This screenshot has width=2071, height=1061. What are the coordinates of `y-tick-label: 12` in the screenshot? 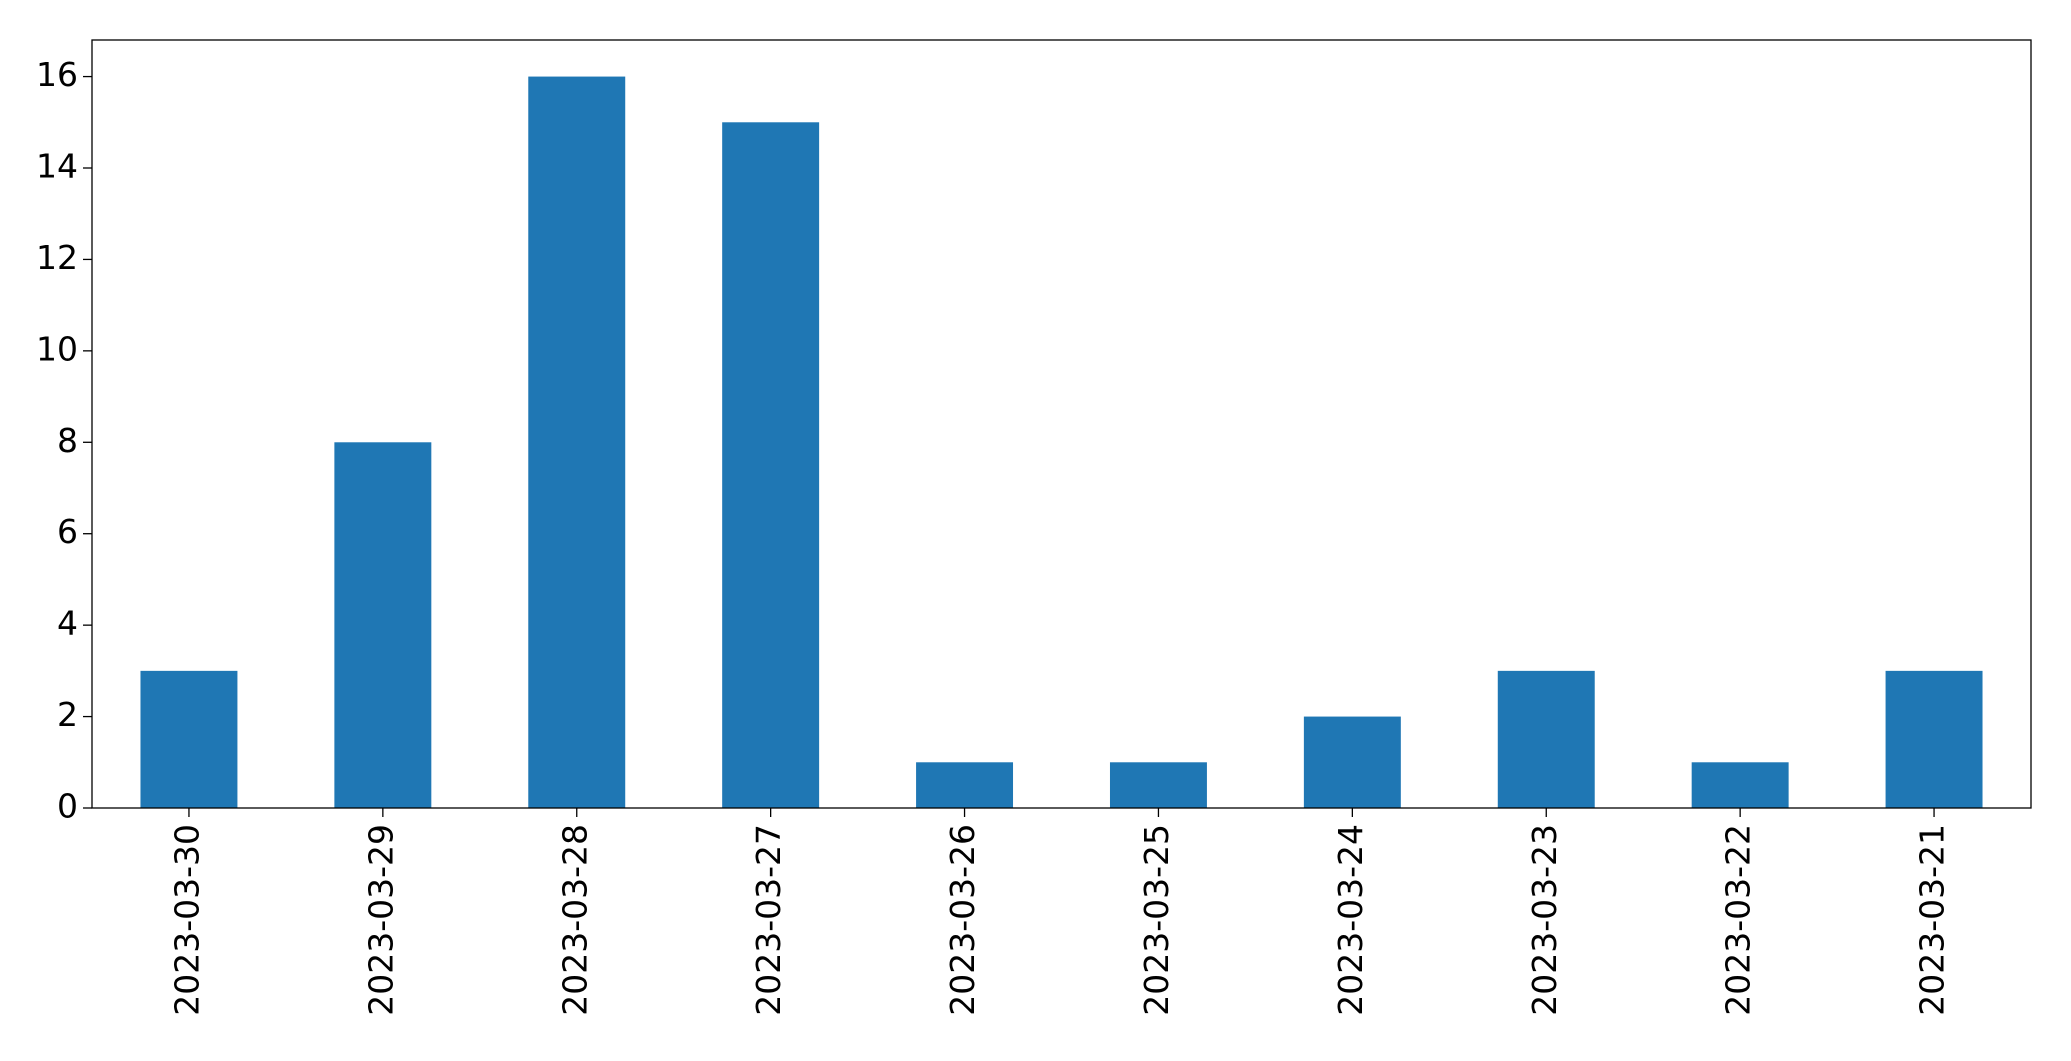 It's located at (57, 257).